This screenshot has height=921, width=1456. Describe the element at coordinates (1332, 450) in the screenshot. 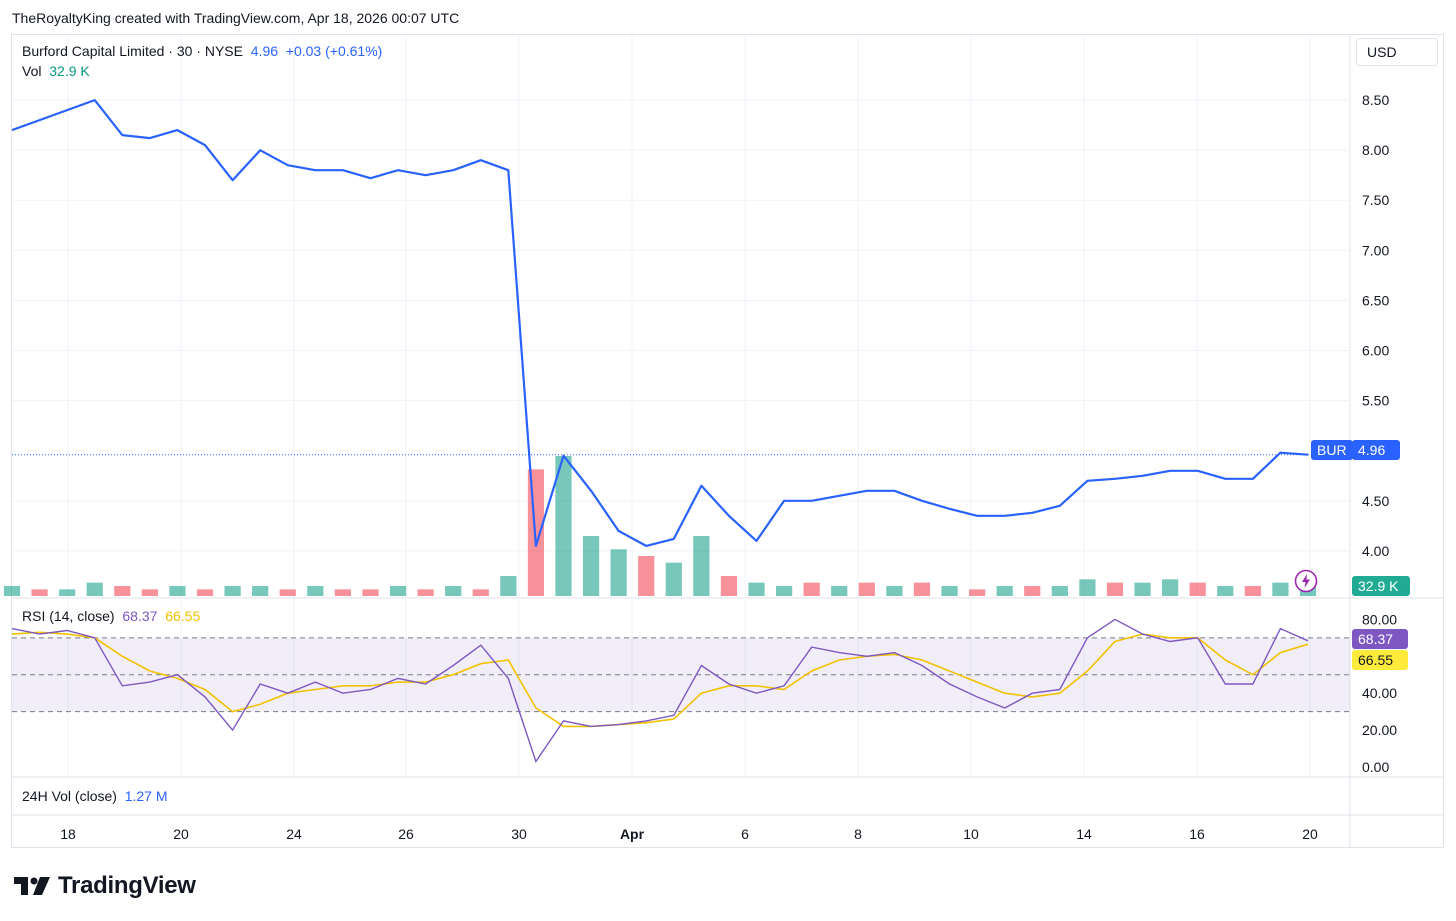

I see `ticker-badge: BUR` at that location.